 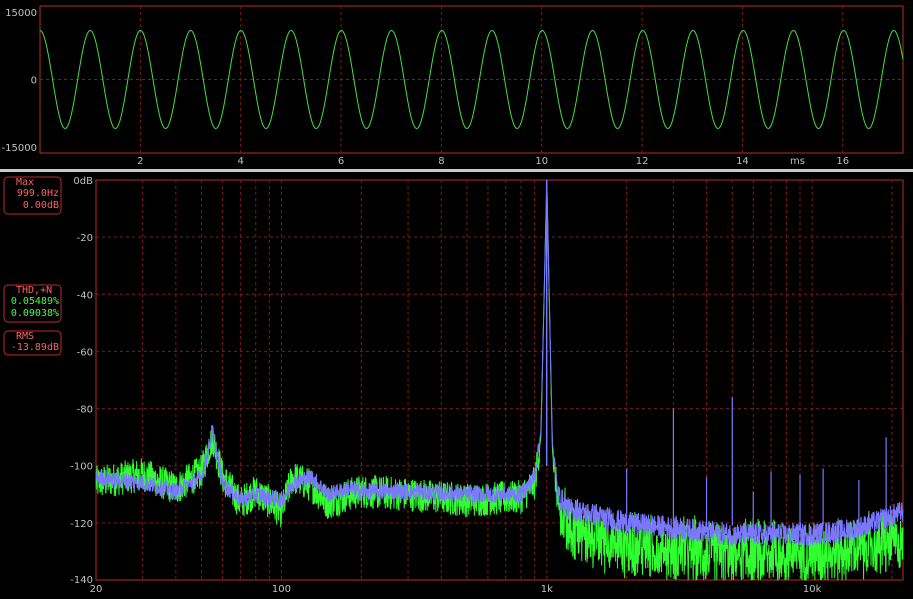 What do you see at coordinates (547, 589) in the screenshot?
I see `spectrum-x-tick-label: 1k` at bounding box center [547, 589].